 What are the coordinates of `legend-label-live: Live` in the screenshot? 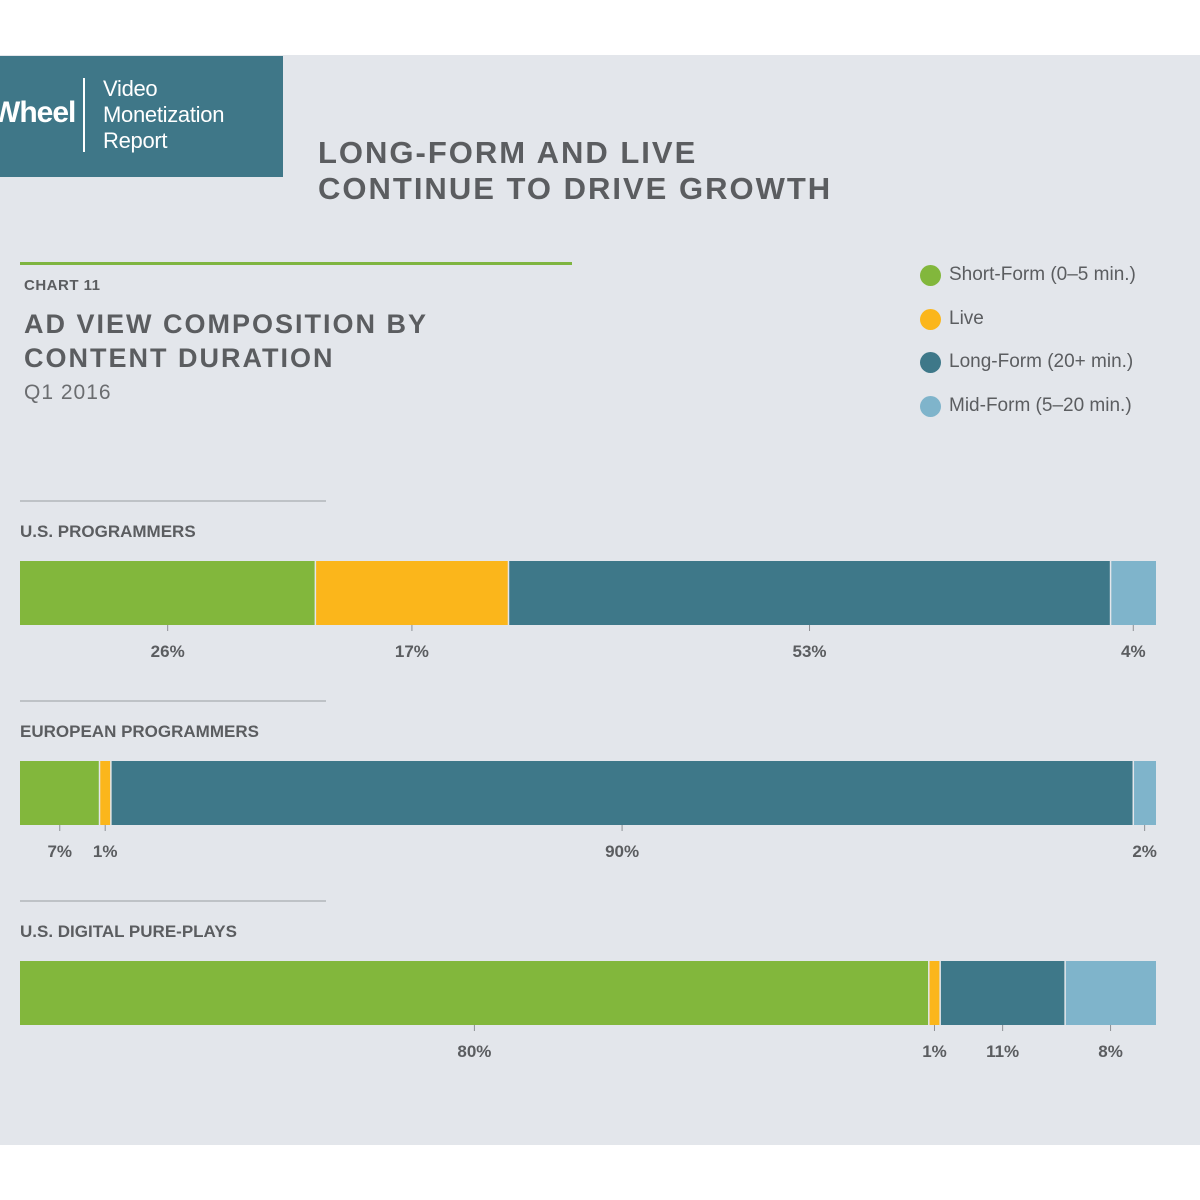 It's located at (966, 318).